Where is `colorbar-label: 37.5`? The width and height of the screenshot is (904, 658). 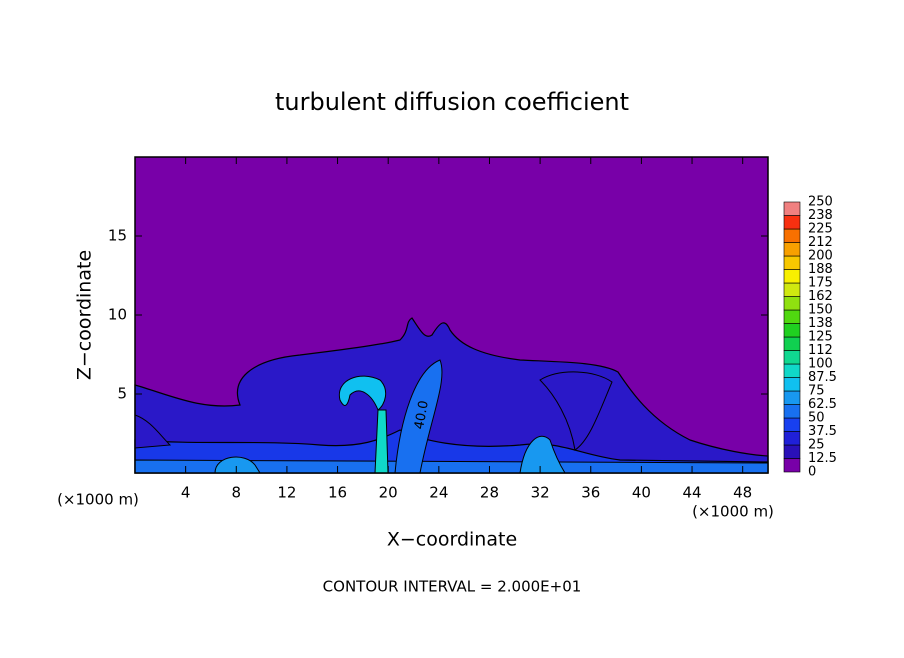 colorbar-label: 37.5 is located at coordinates (822, 431).